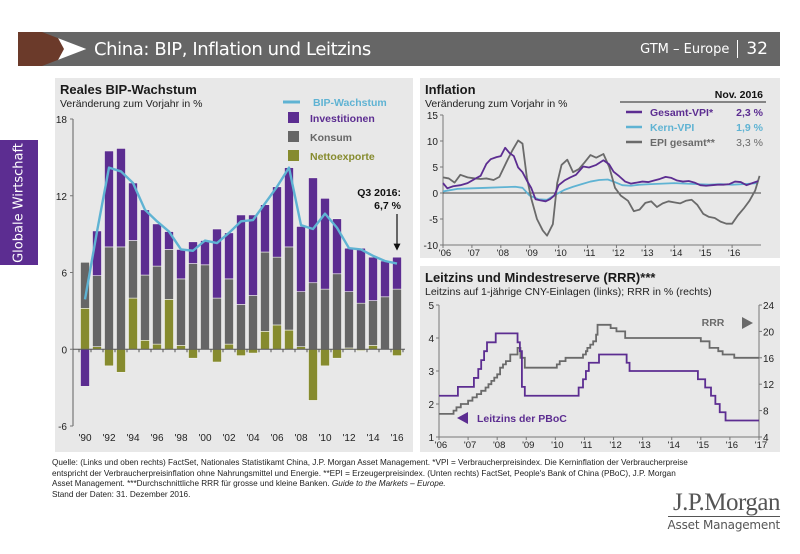 The width and height of the screenshot is (800, 554). What do you see at coordinates (724, 525) in the screenshot?
I see `logo-subtitle: Asset Management` at bounding box center [724, 525].